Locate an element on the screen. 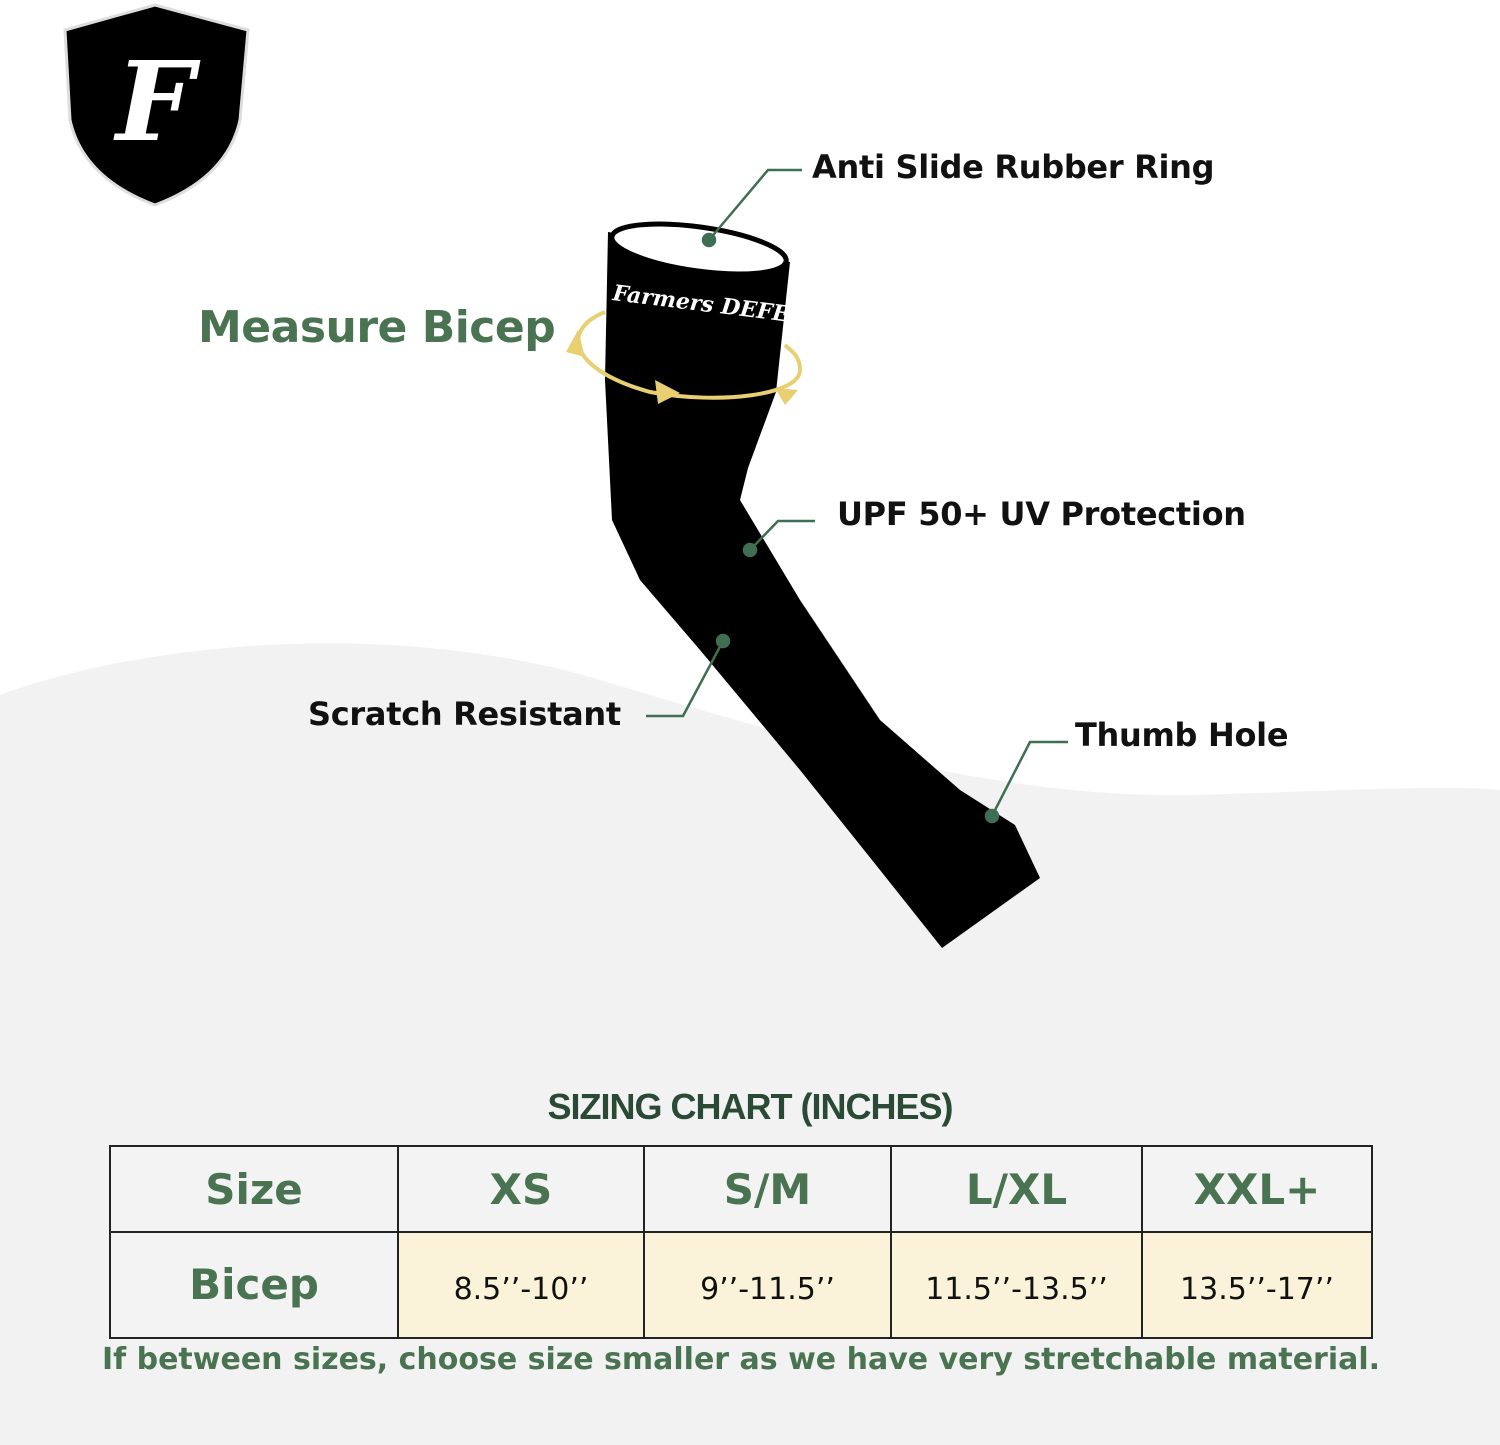 The image size is (1500, 1445). measure-arrow is located at coordinates (684, 357).